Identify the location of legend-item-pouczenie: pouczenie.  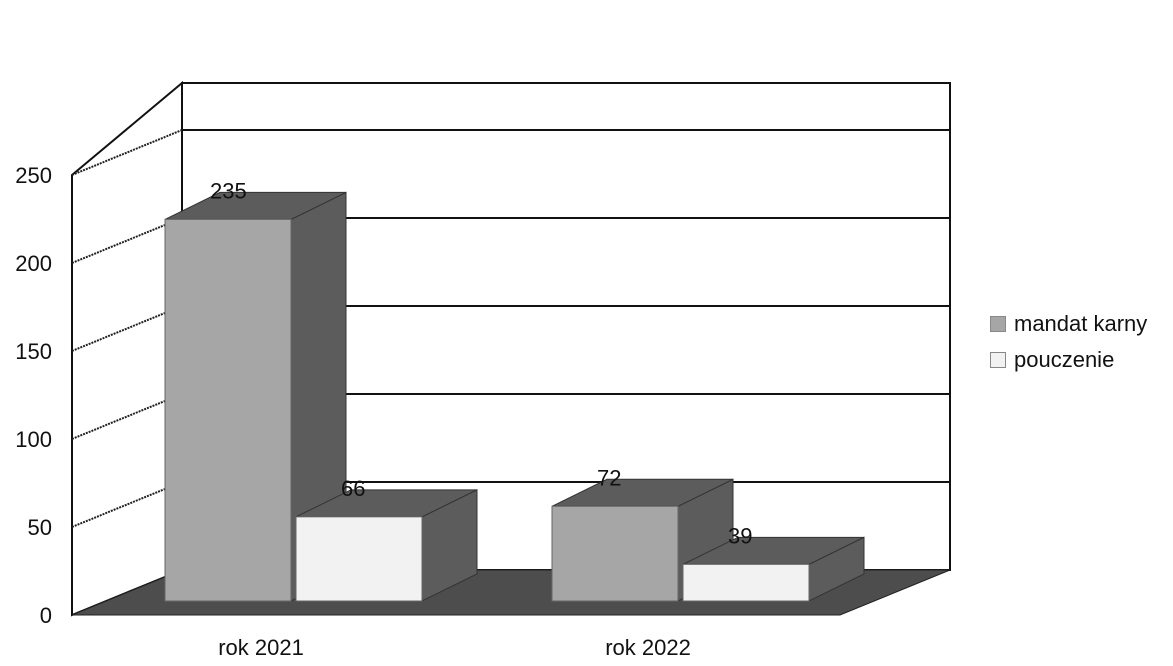
(1068, 360).